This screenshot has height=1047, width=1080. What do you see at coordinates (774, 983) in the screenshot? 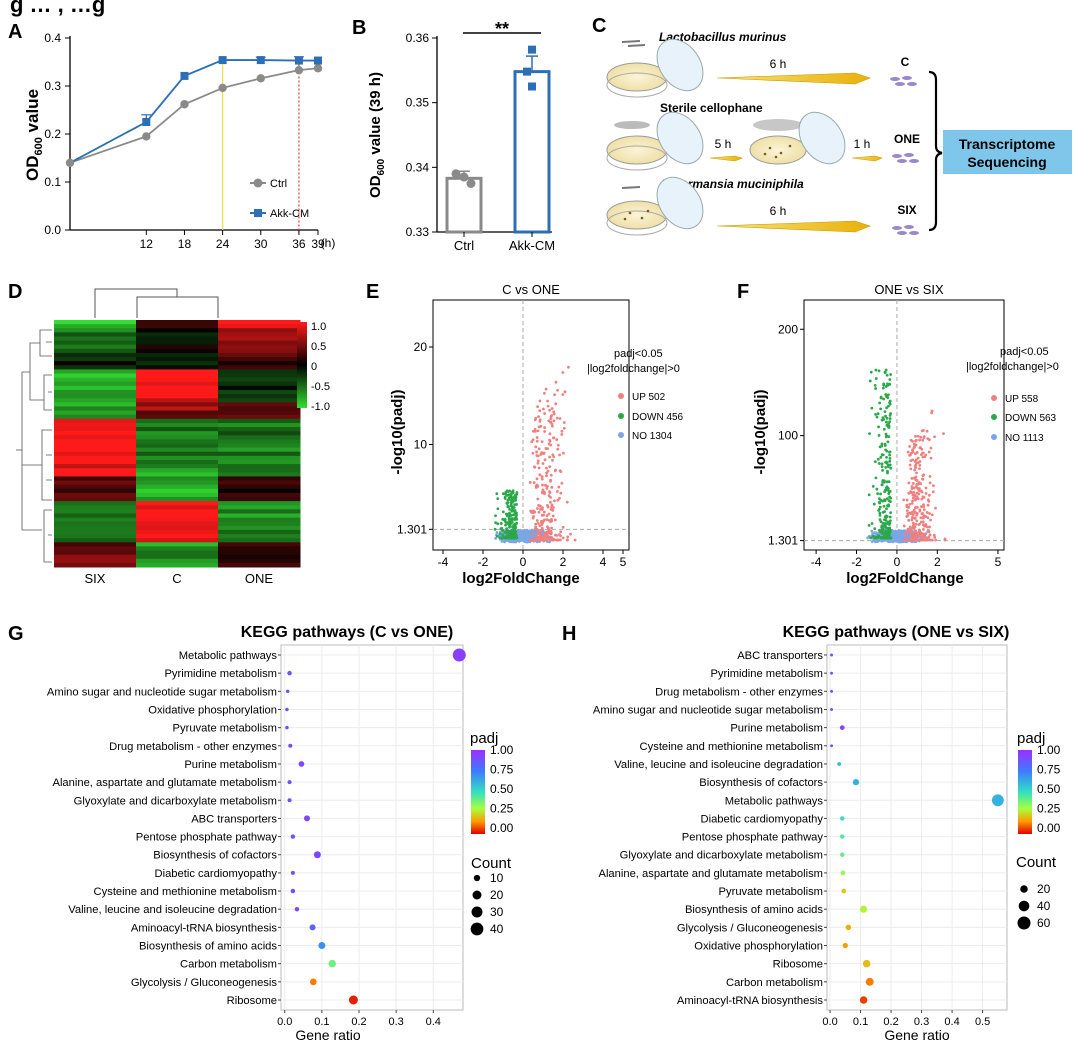
I see `kegg-pathway-label: Carbon metabolism` at bounding box center [774, 983].